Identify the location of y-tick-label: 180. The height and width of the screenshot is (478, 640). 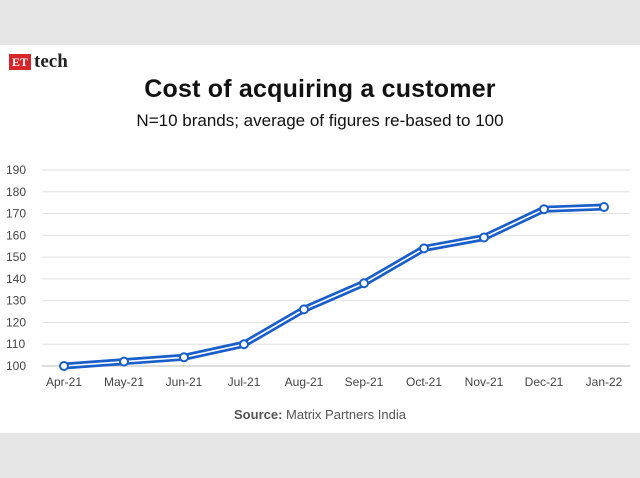
(16, 192).